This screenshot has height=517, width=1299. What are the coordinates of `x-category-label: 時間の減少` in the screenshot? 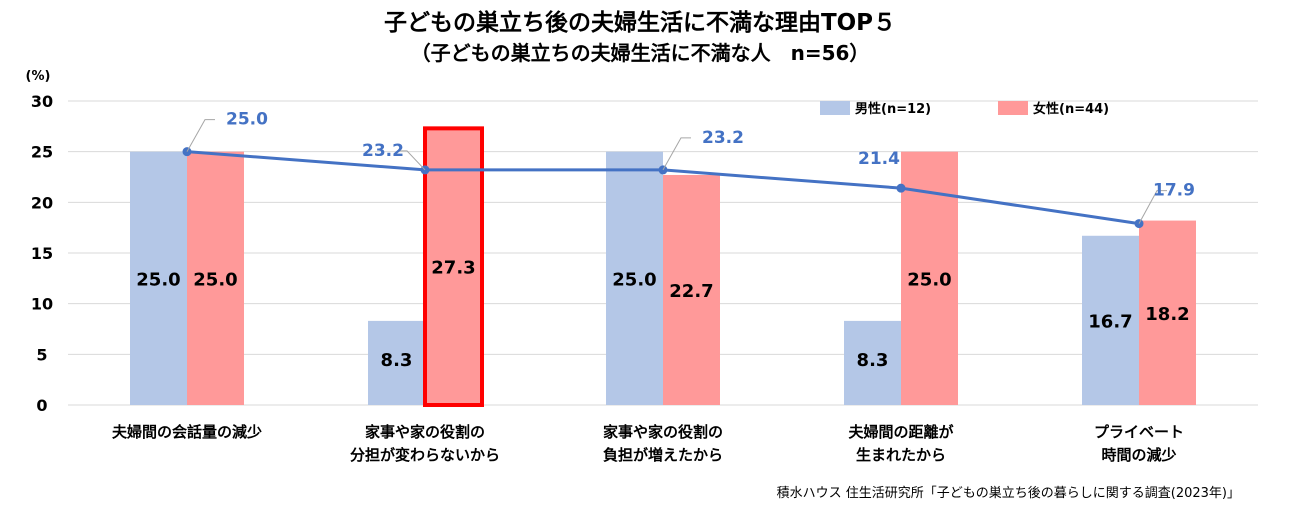 It's located at (1138, 455).